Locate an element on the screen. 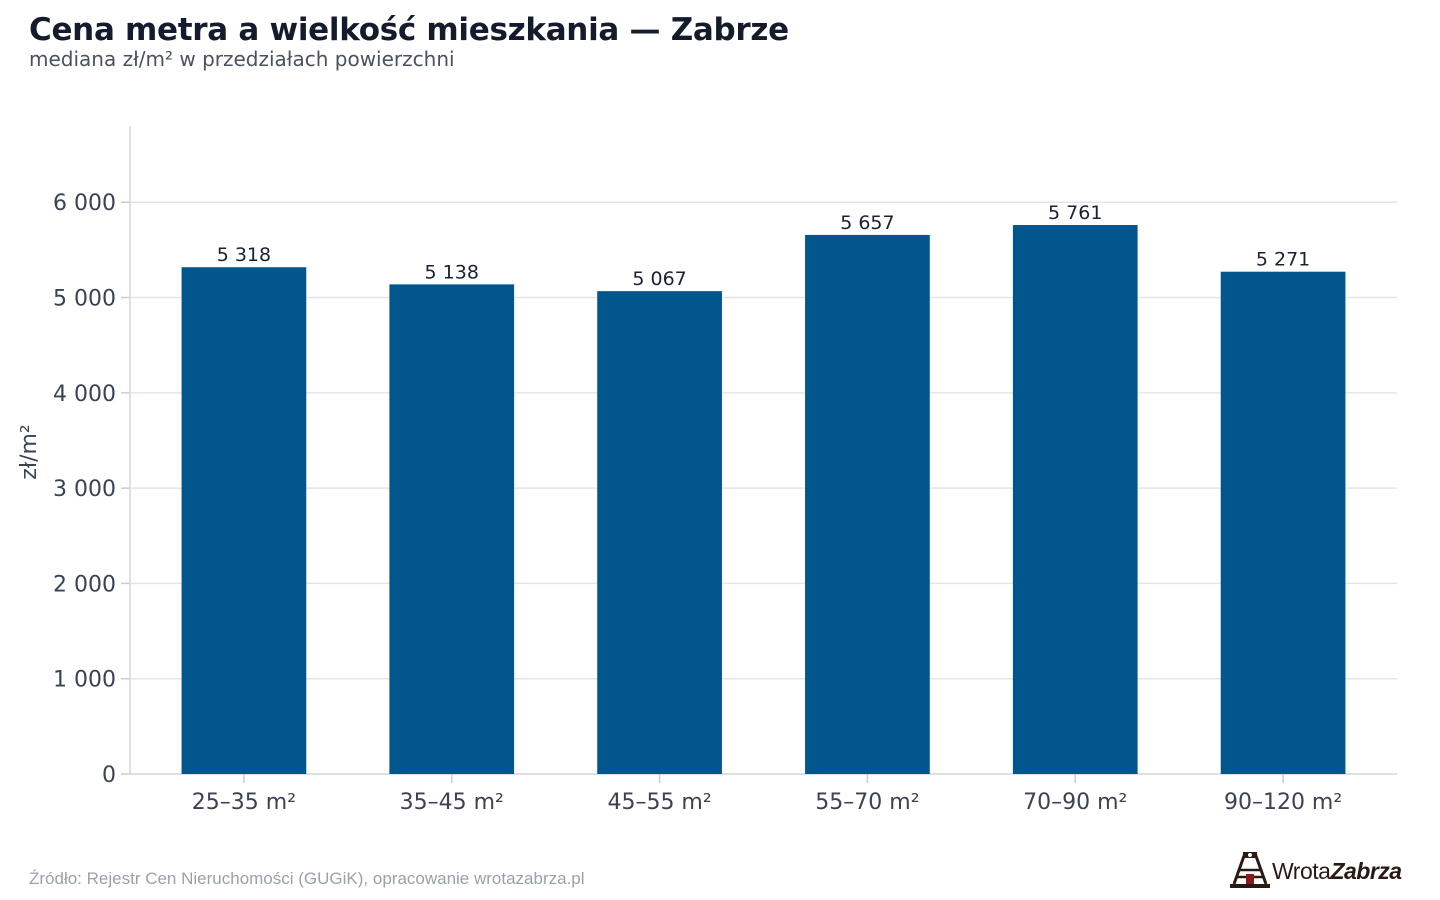 Image resolution: width=1440 pixels, height=900 pixels. mine-shaft-icon is located at coordinates (1250, 870).